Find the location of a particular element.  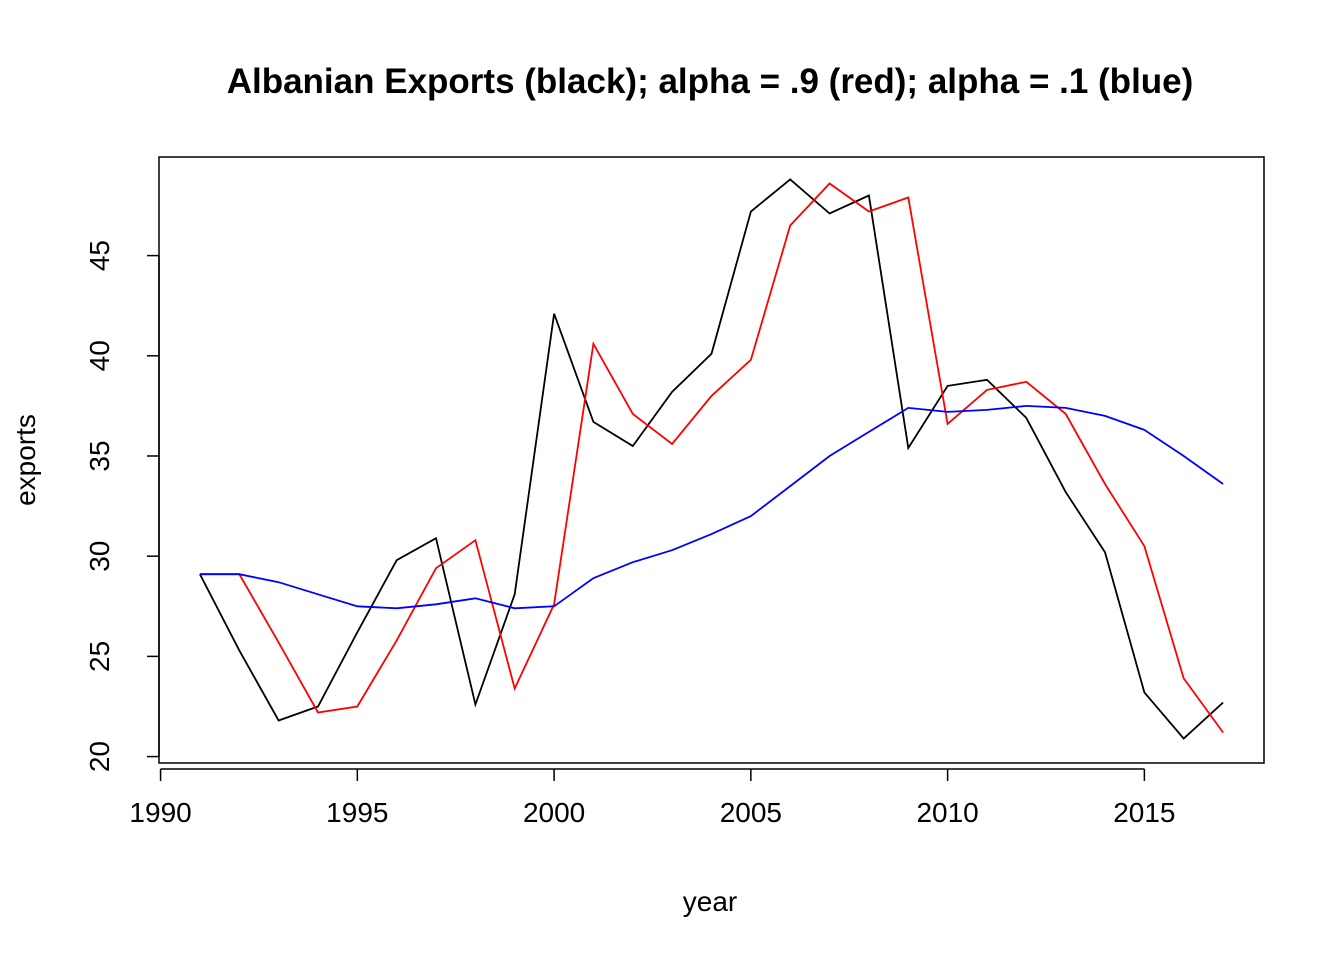

y-tick-label: 30 is located at coordinates (99, 556).